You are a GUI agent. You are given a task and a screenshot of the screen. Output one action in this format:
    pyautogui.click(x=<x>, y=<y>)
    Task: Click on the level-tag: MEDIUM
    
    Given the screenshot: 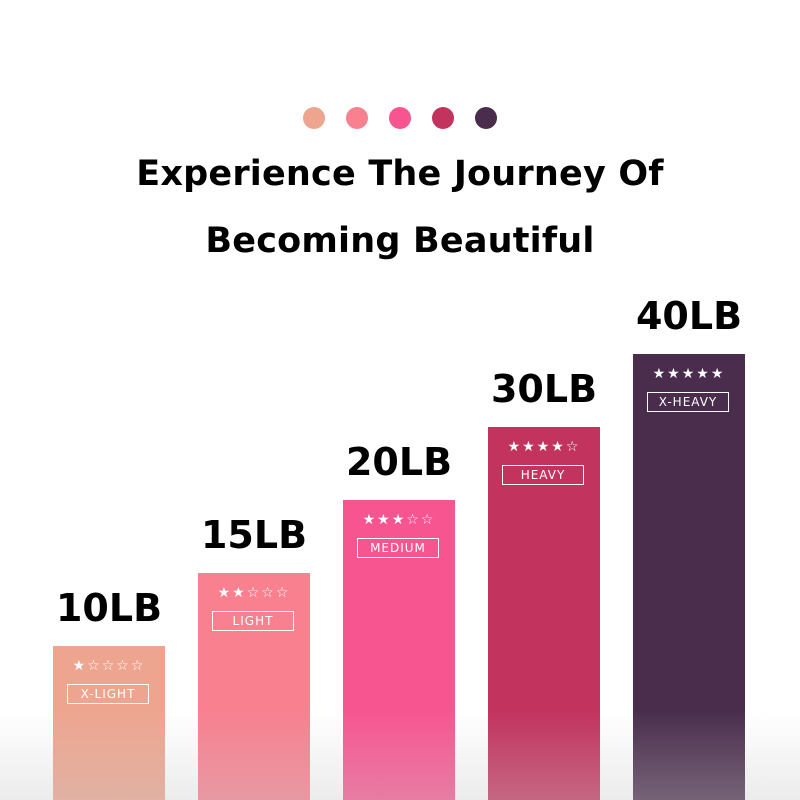 What is the action you would take?
    pyautogui.click(x=398, y=548)
    